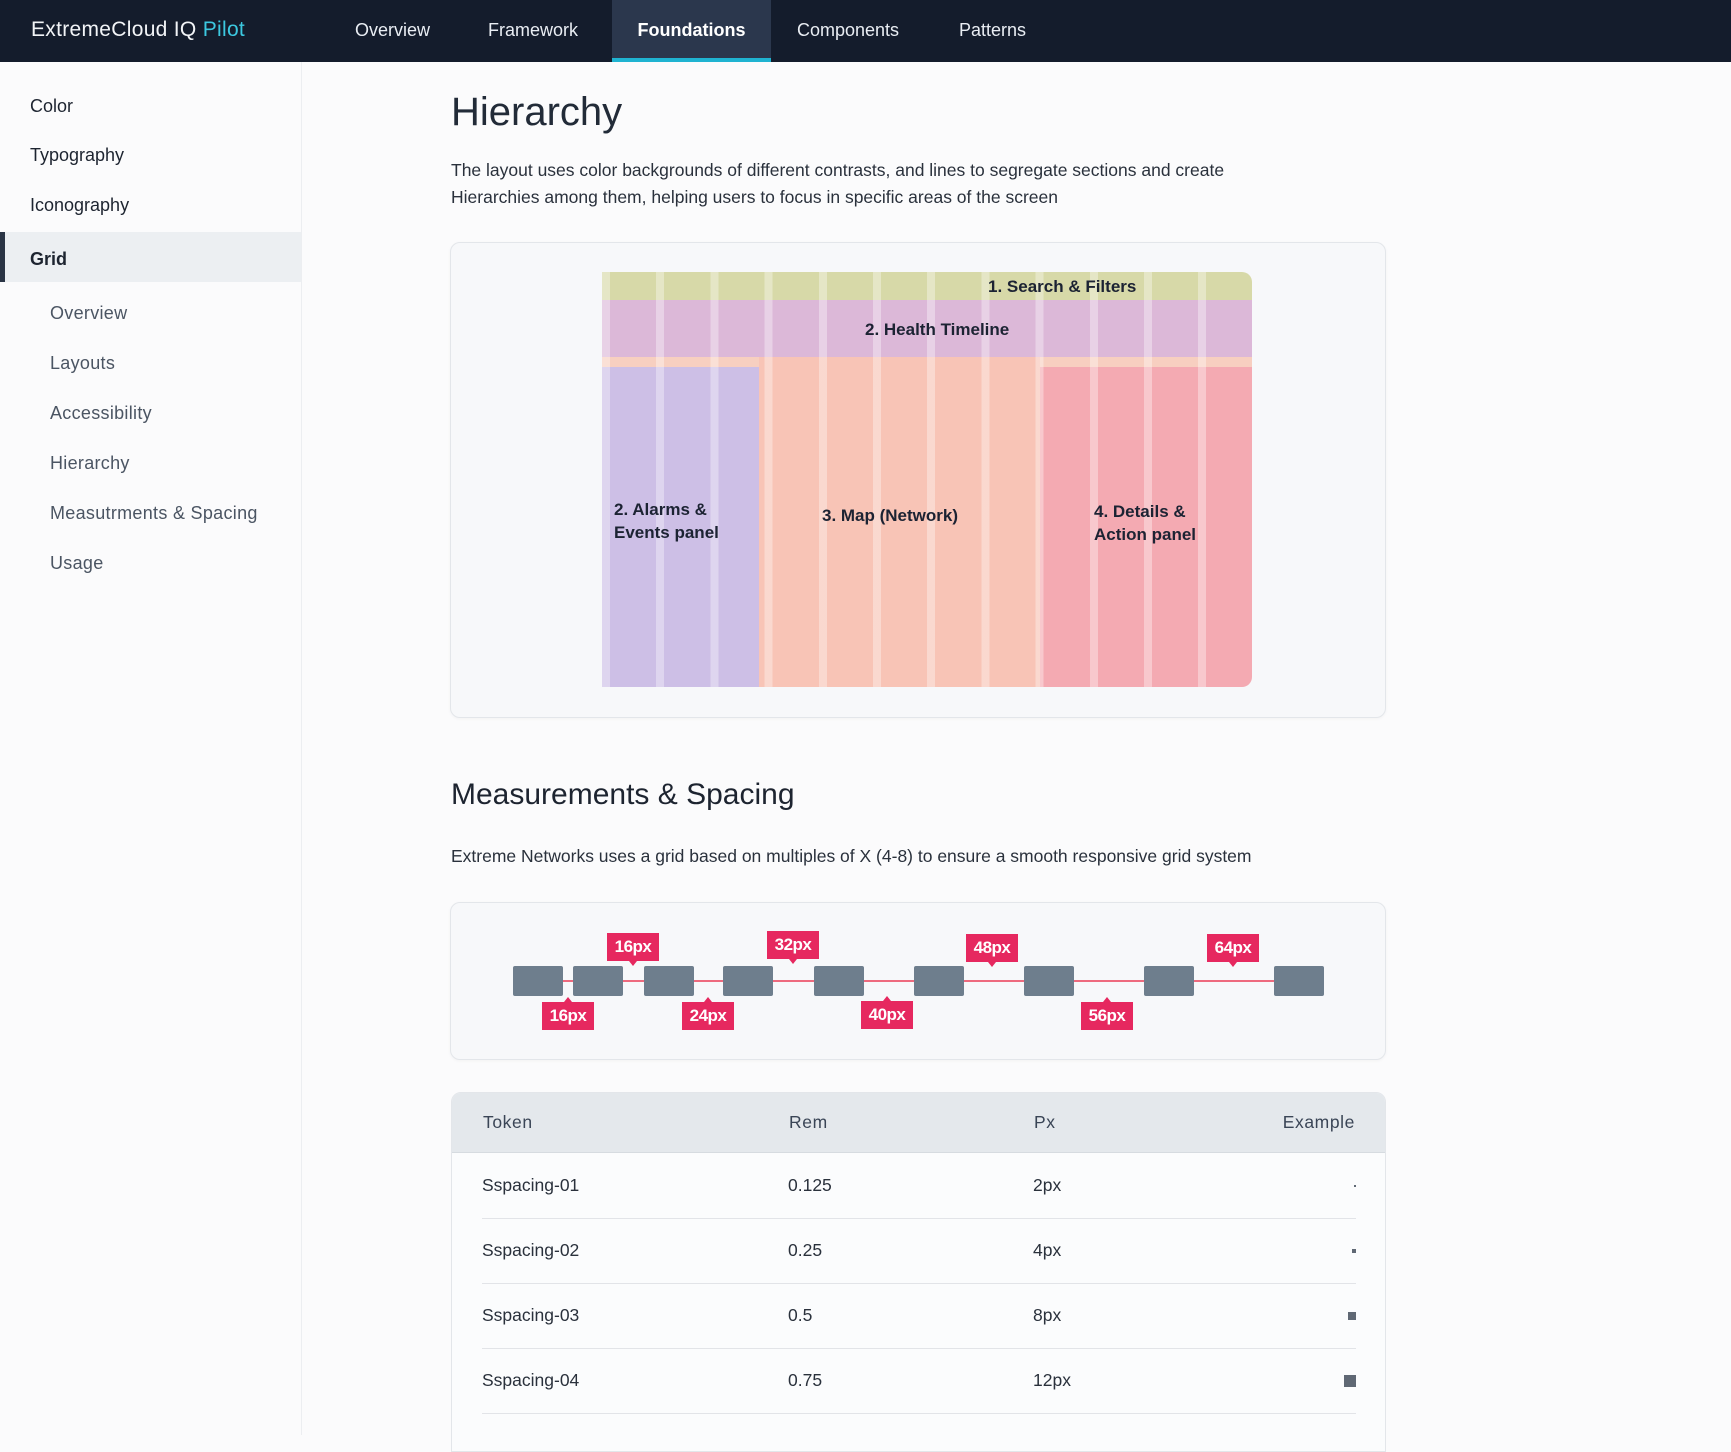 The image size is (1731, 1452). What do you see at coordinates (52, 106) in the screenshot?
I see `sidebar-item-color: Color` at bounding box center [52, 106].